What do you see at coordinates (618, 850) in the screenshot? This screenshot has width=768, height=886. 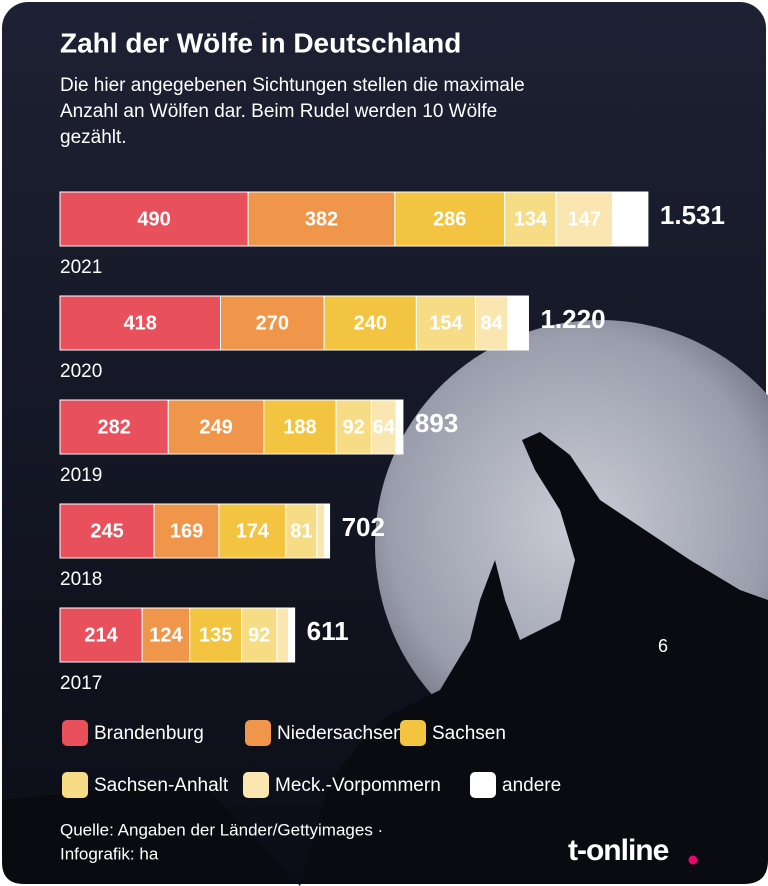 I see `logo: t-online` at bounding box center [618, 850].